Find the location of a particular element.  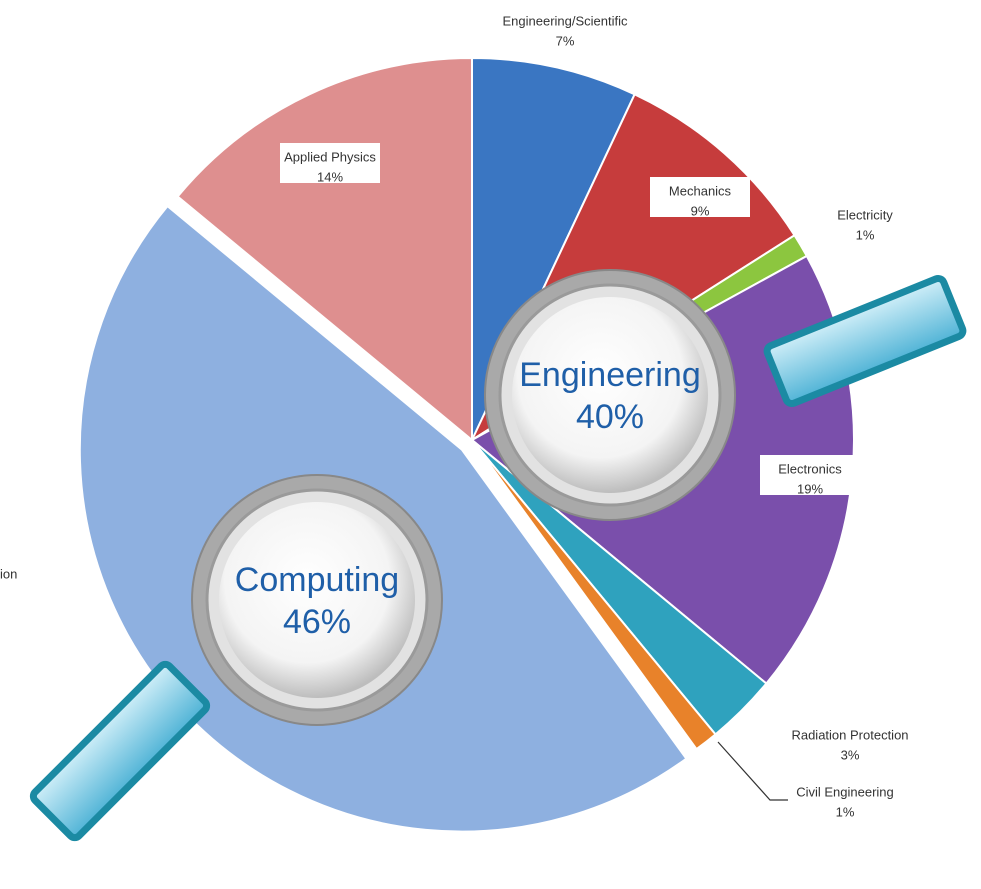

slice-label: Radiation Protection is located at coordinates (849, 734).